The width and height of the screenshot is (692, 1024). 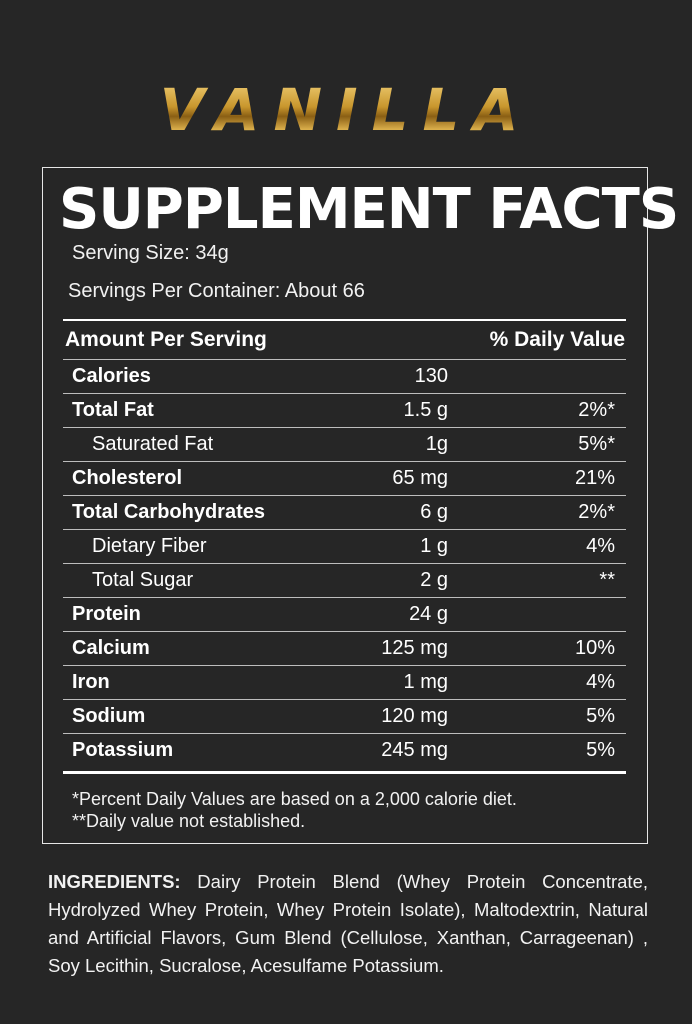 What do you see at coordinates (344, 772) in the screenshot?
I see `divider-bottom` at bounding box center [344, 772].